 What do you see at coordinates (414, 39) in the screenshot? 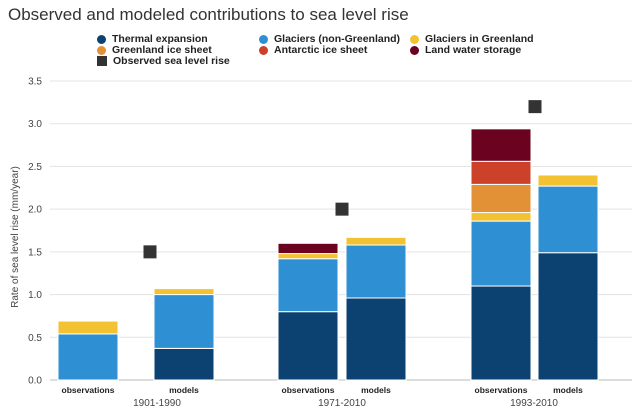
I see `legend-swatch-glaciers-greenland` at bounding box center [414, 39].